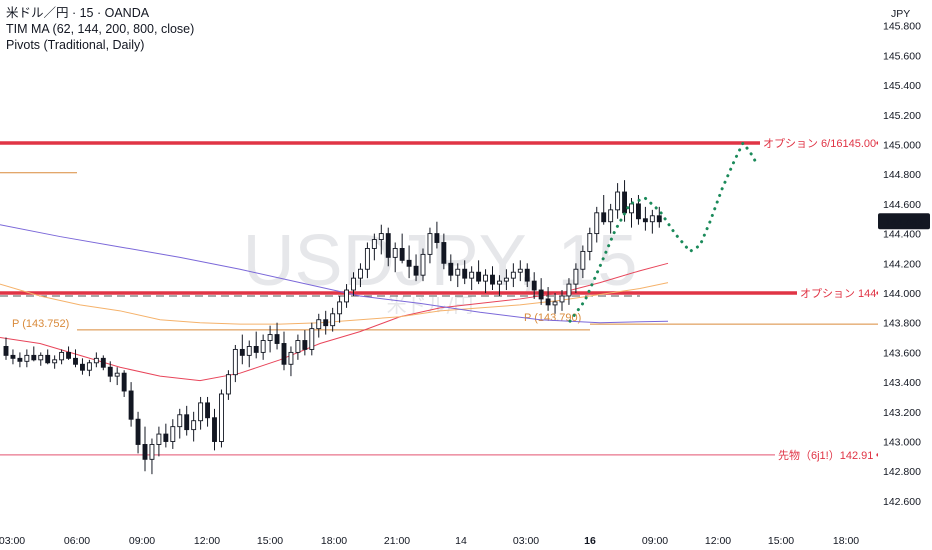  I want to click on y-tick-label: 143.200, so click(902, 413).